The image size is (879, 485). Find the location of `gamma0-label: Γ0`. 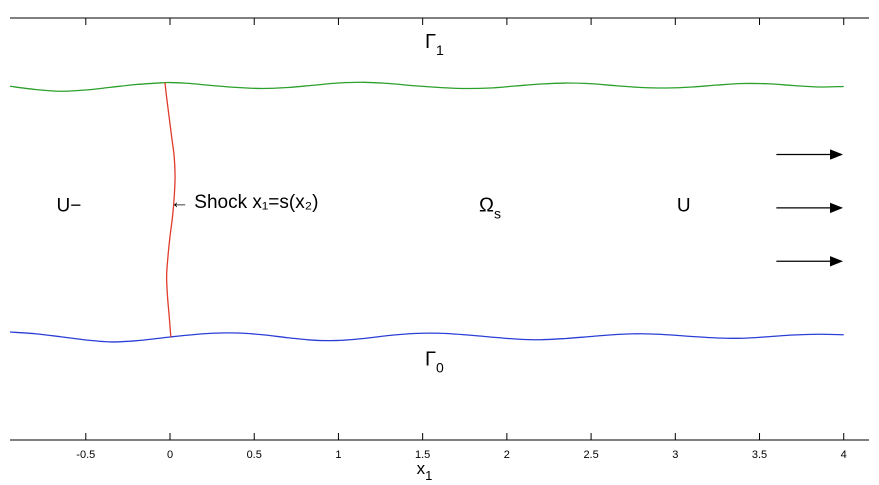

gamma0-label: Γ0 is located at coordinates (434, 362).